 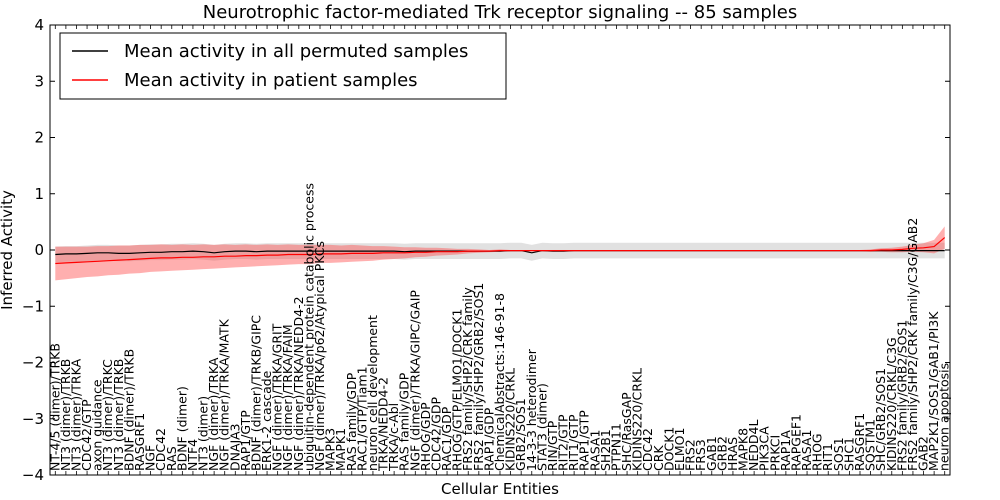 What do you see at coordinates (446, 438) in the screenshot?
I see `entity-label: RAC1/GDP` at bounding box center [446, 438].